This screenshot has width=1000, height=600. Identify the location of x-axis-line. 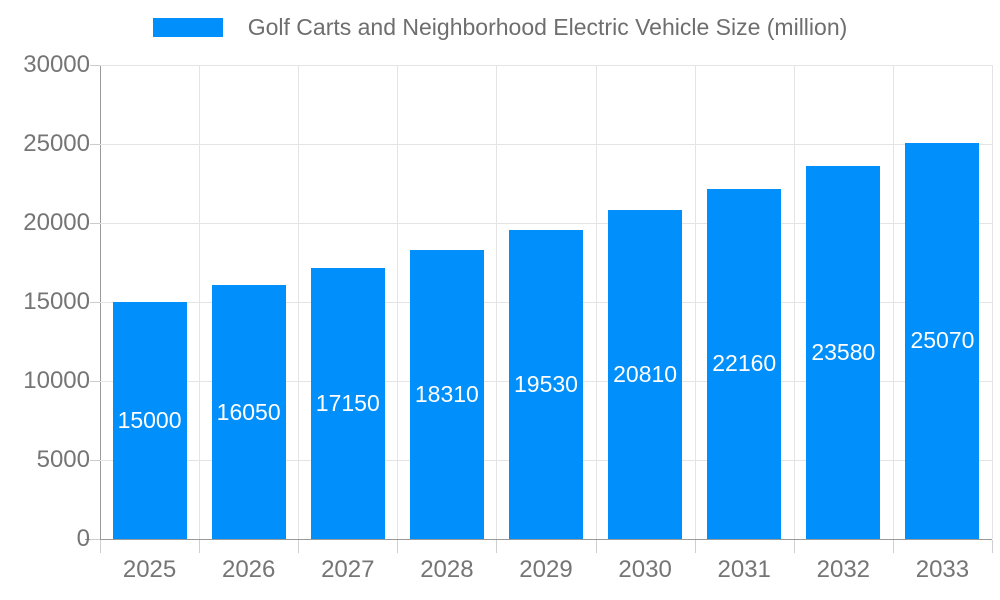
(538, 539).